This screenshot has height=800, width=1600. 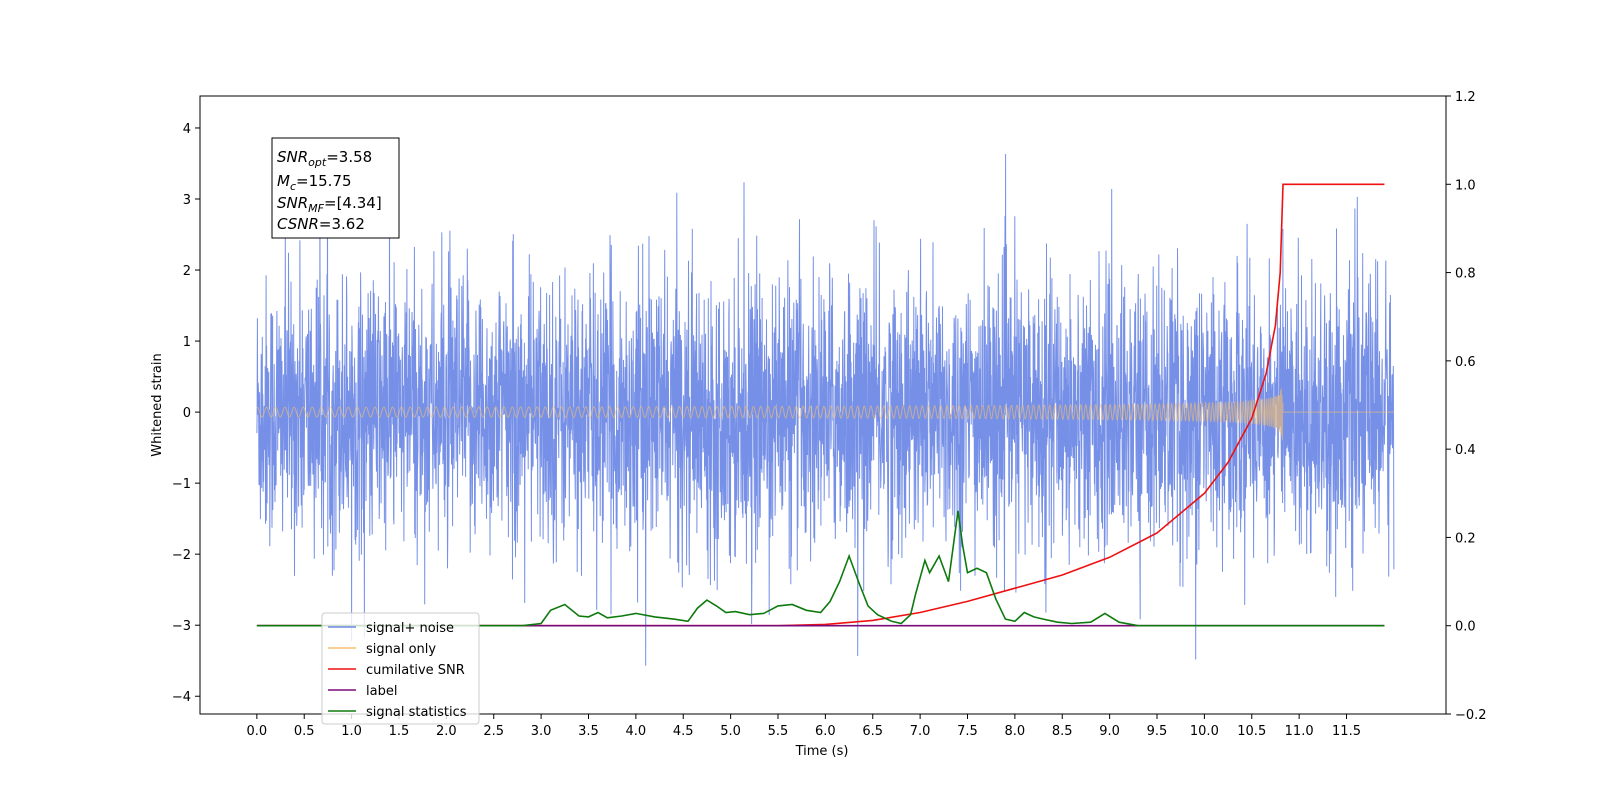 I want to click on y-axis-left: −4 −3 −2 −1 0 1 2 3 4, so click(x=186, y=413).